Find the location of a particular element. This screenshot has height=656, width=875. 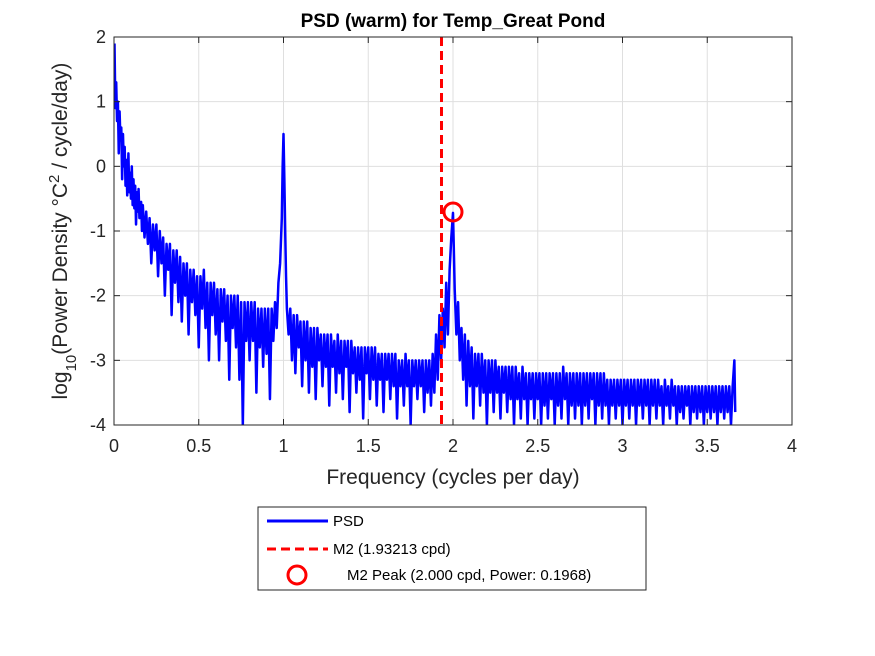

y-axis-label-sub: 10 is located at coordinates (71, 363).